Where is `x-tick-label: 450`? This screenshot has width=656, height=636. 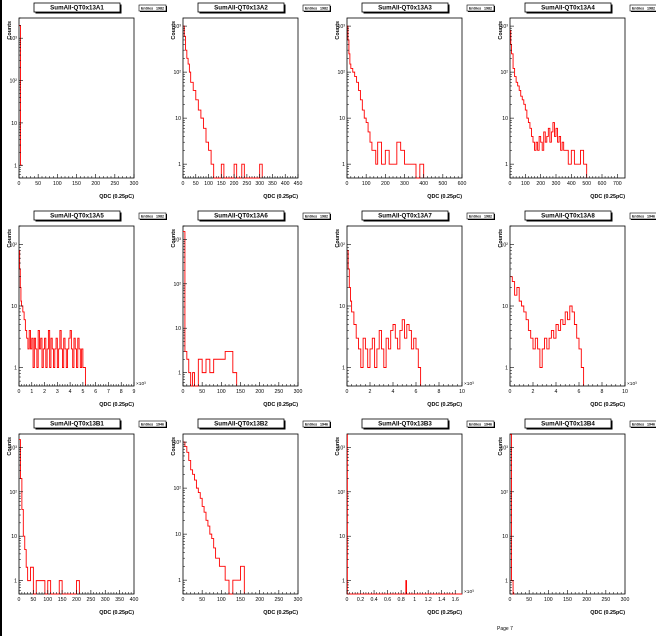 x-tick-label: 450 is located at coordinates (298, 184).